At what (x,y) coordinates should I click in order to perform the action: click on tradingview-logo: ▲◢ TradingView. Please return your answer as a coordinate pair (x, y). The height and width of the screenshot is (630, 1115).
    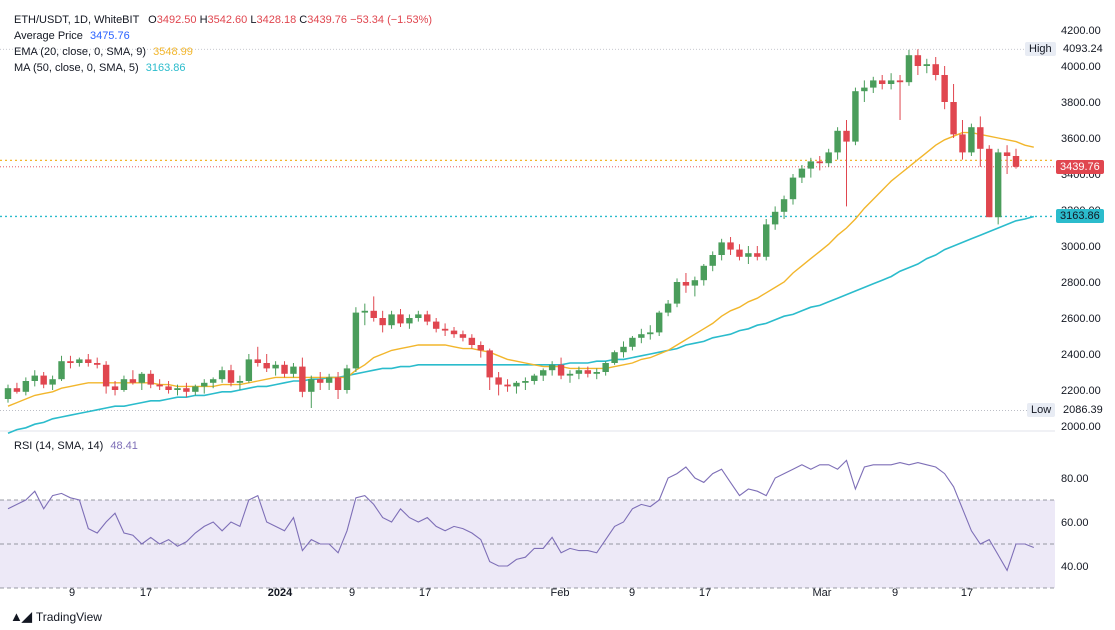
    Looking at the image, I should click on (56, 617).